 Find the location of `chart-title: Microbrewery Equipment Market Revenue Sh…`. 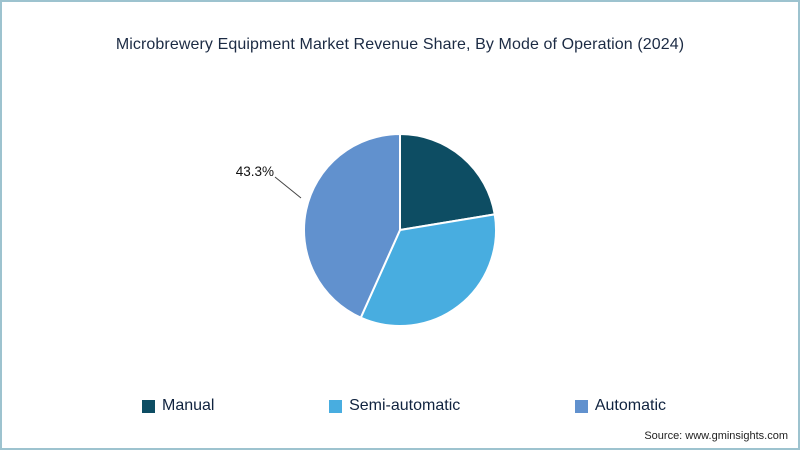

chart-title: Microbrewery Equipment Market Revenue Sh… is located at coordinates (400, 44).